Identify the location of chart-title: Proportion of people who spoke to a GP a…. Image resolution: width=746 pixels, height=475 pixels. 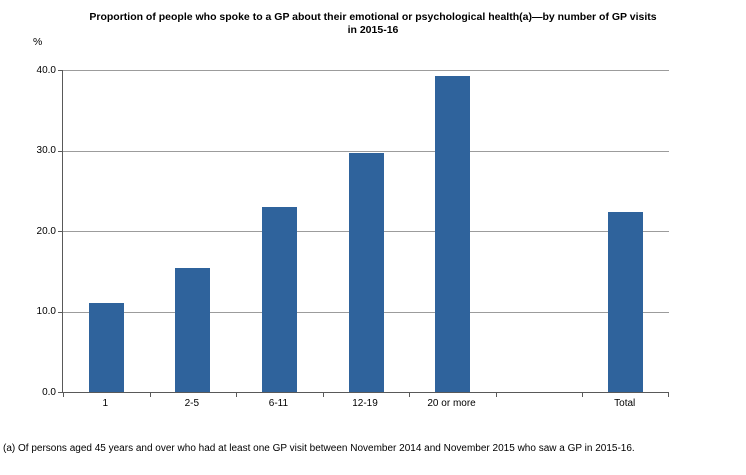
(373, 24).